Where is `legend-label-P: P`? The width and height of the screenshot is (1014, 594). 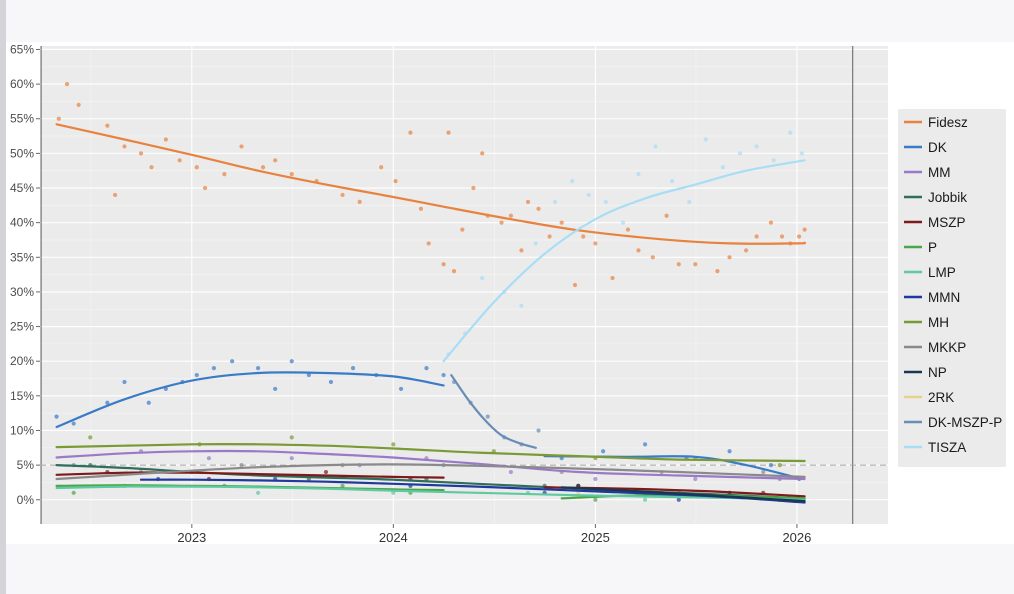
legend-label-P: P is located at coordinates (932, 247).